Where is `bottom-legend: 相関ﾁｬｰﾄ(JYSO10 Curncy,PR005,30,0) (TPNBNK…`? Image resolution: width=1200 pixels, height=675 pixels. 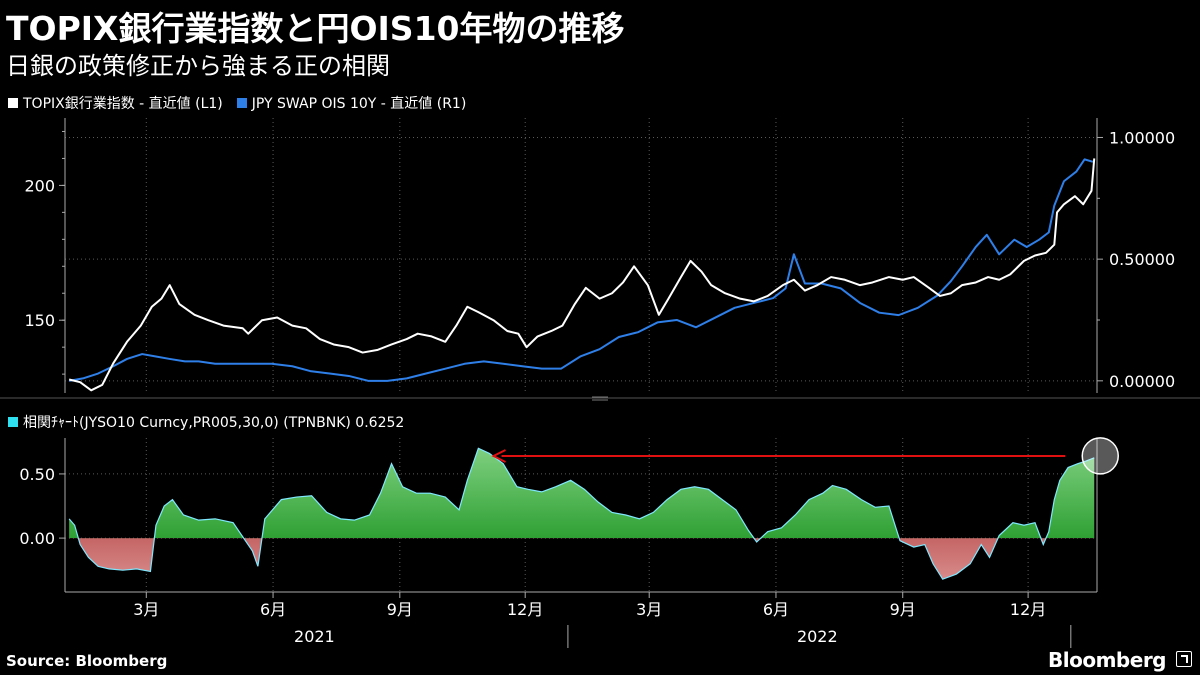 bottom-legend: 相関ﾁｬｰﾄ(JYSO10 Curncy,PR005,30,0) (TPNBNK… is located at coordinates (206, 422).